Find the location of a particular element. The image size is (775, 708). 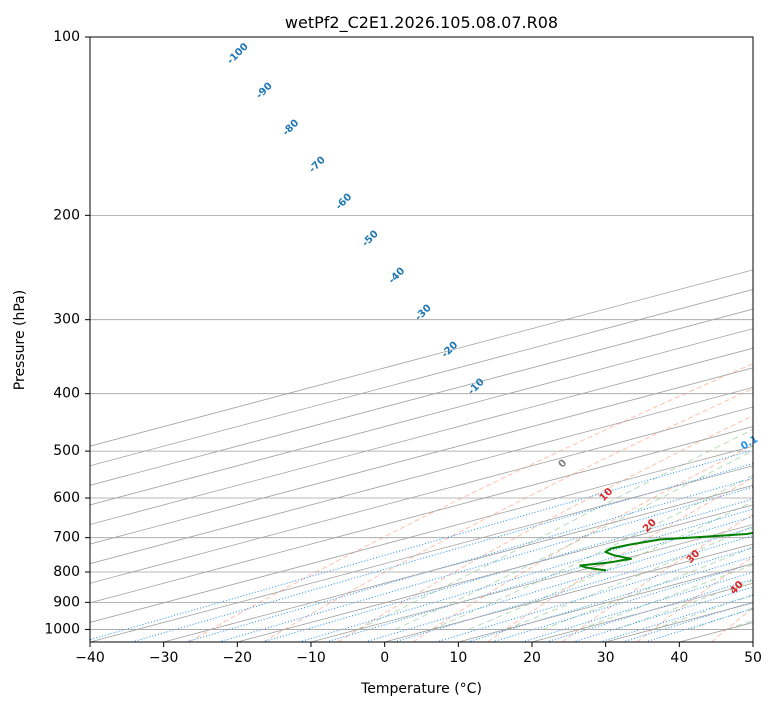

dry-adiabat-label: -70 is located at coordinates (317, 165).